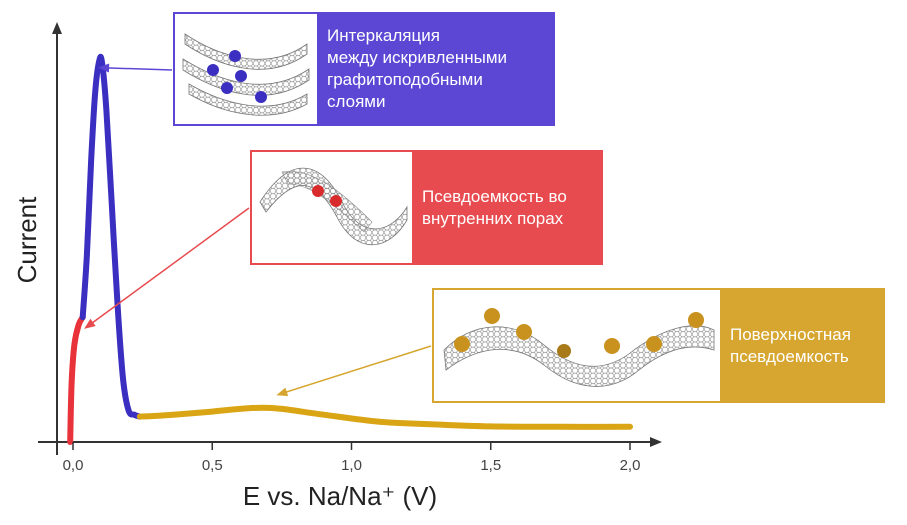  What do you see at coordinates (790, 345) in the screenshot?
I see `callout-surface-text: Поверхностная псевдоемкость` at bounding box center [790, 345].